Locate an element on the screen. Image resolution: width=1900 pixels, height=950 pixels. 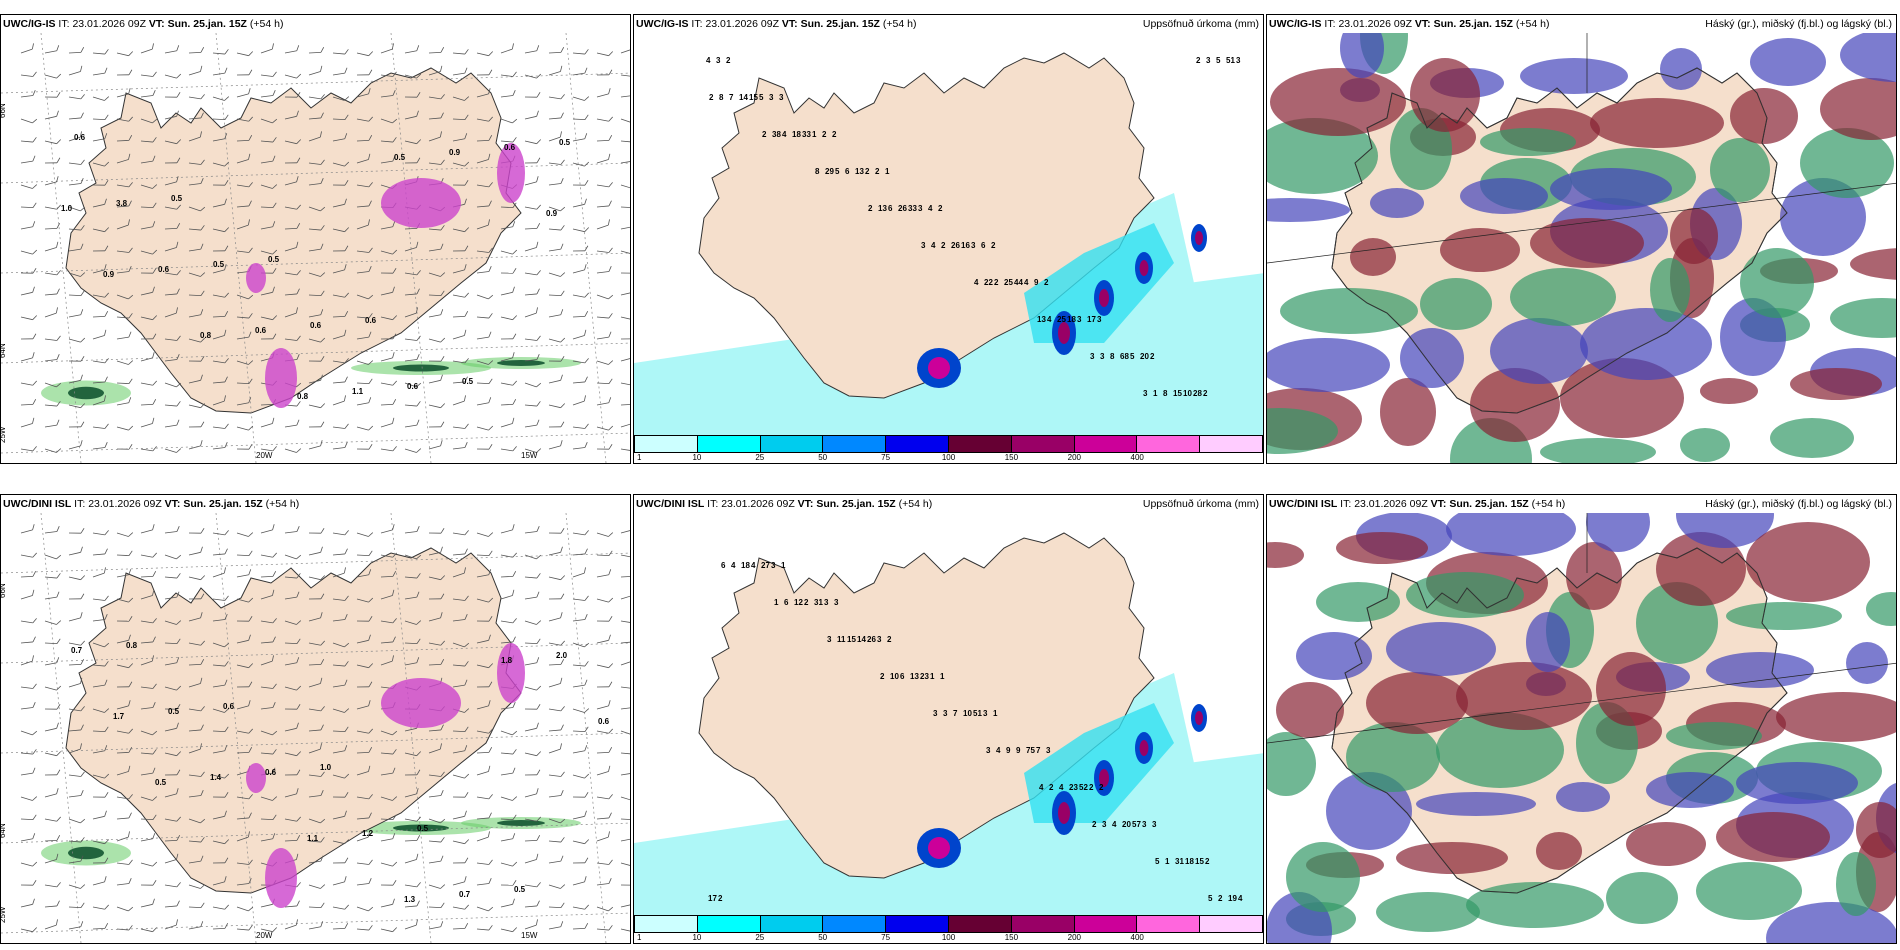
legend-tick-label: 10 is located at coordinates (697, 937).